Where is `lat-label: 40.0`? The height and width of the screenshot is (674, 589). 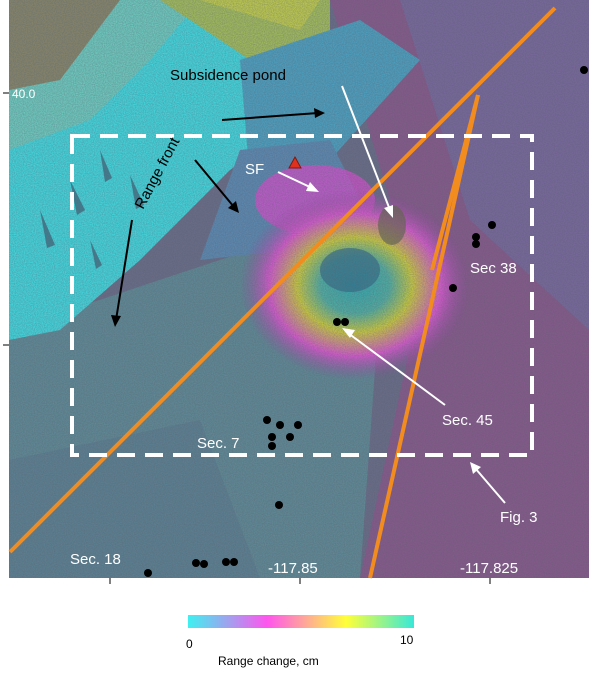
lat-label: 40.0 is located at coordinates (24, 94).